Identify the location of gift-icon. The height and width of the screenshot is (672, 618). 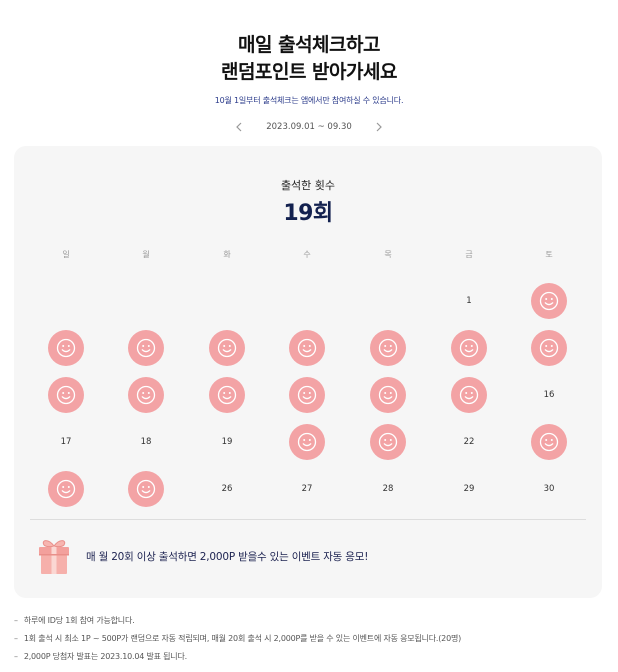
(54, 557).